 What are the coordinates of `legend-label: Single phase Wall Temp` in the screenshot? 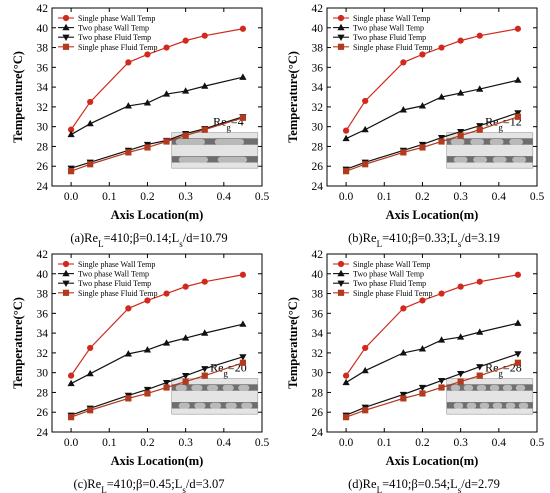 It's located at (391, 264).